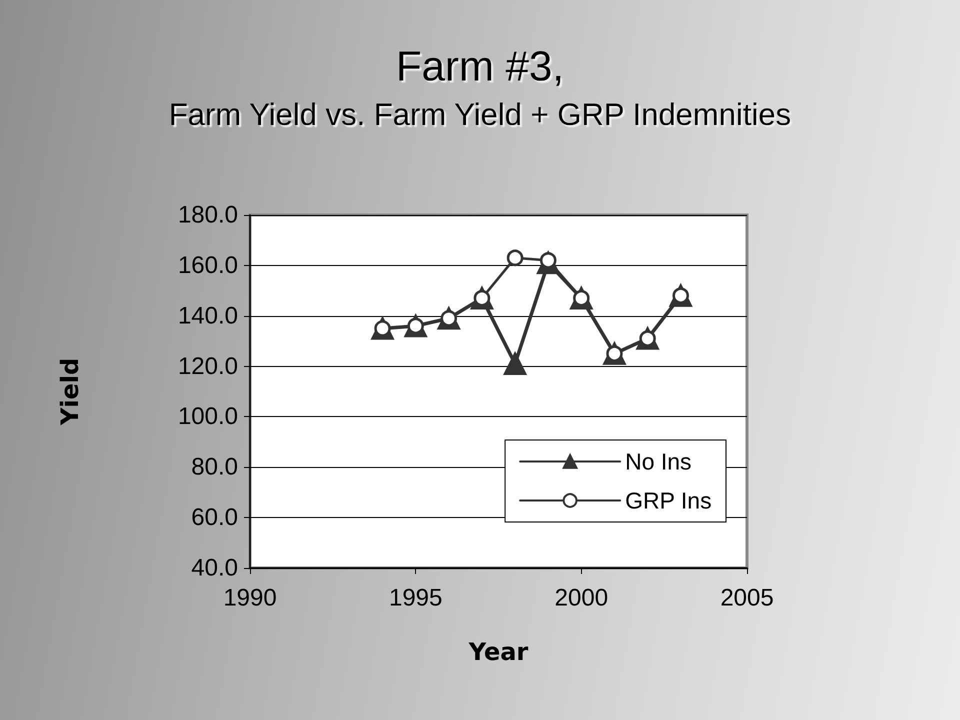  Describe the element at coordinates (480, 114) in the screenshot. I see `chart-subtitle: Farm Yield vs. Farm Yield + GRP Indemnities` at that location.